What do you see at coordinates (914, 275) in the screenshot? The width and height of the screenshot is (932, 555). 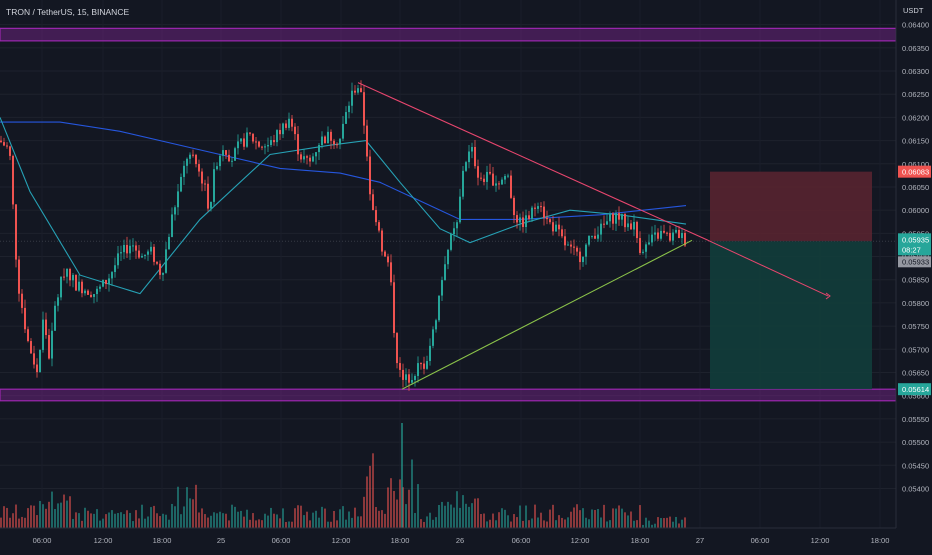 I see `price-axis-panel` at bounding box center [914, 275].